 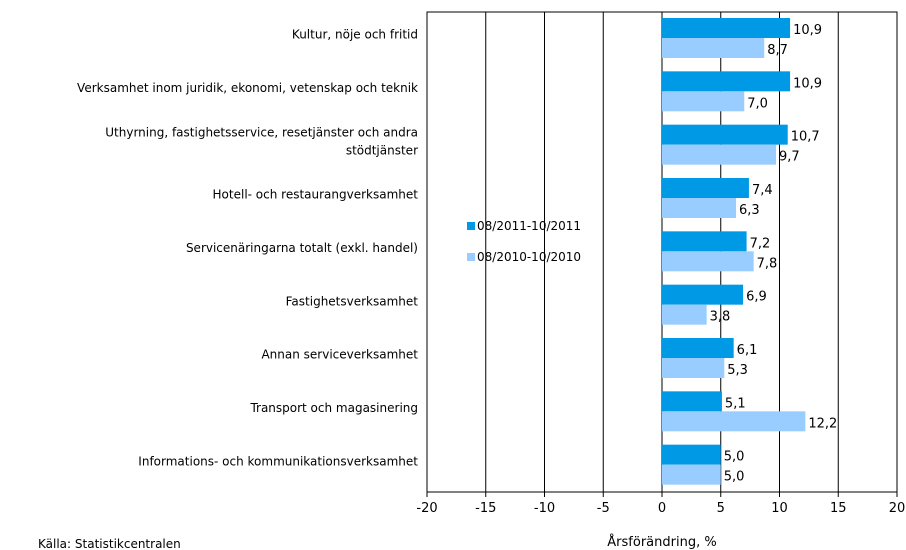 What do you see at coordinates (789, 157) in the screenshot?
I see `data-label: 9,7` at bounding box center [789, 157].